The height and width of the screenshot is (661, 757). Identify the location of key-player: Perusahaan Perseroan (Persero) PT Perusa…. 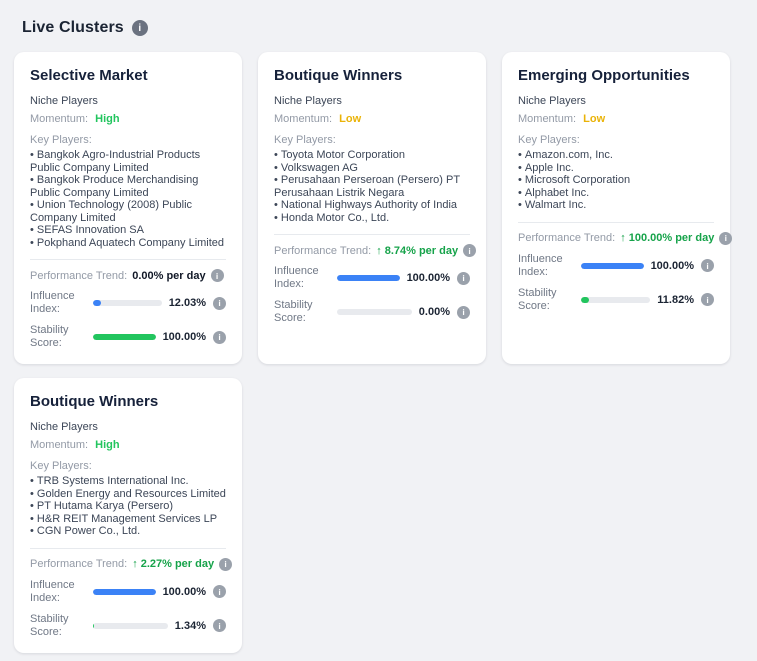
(372, 186).